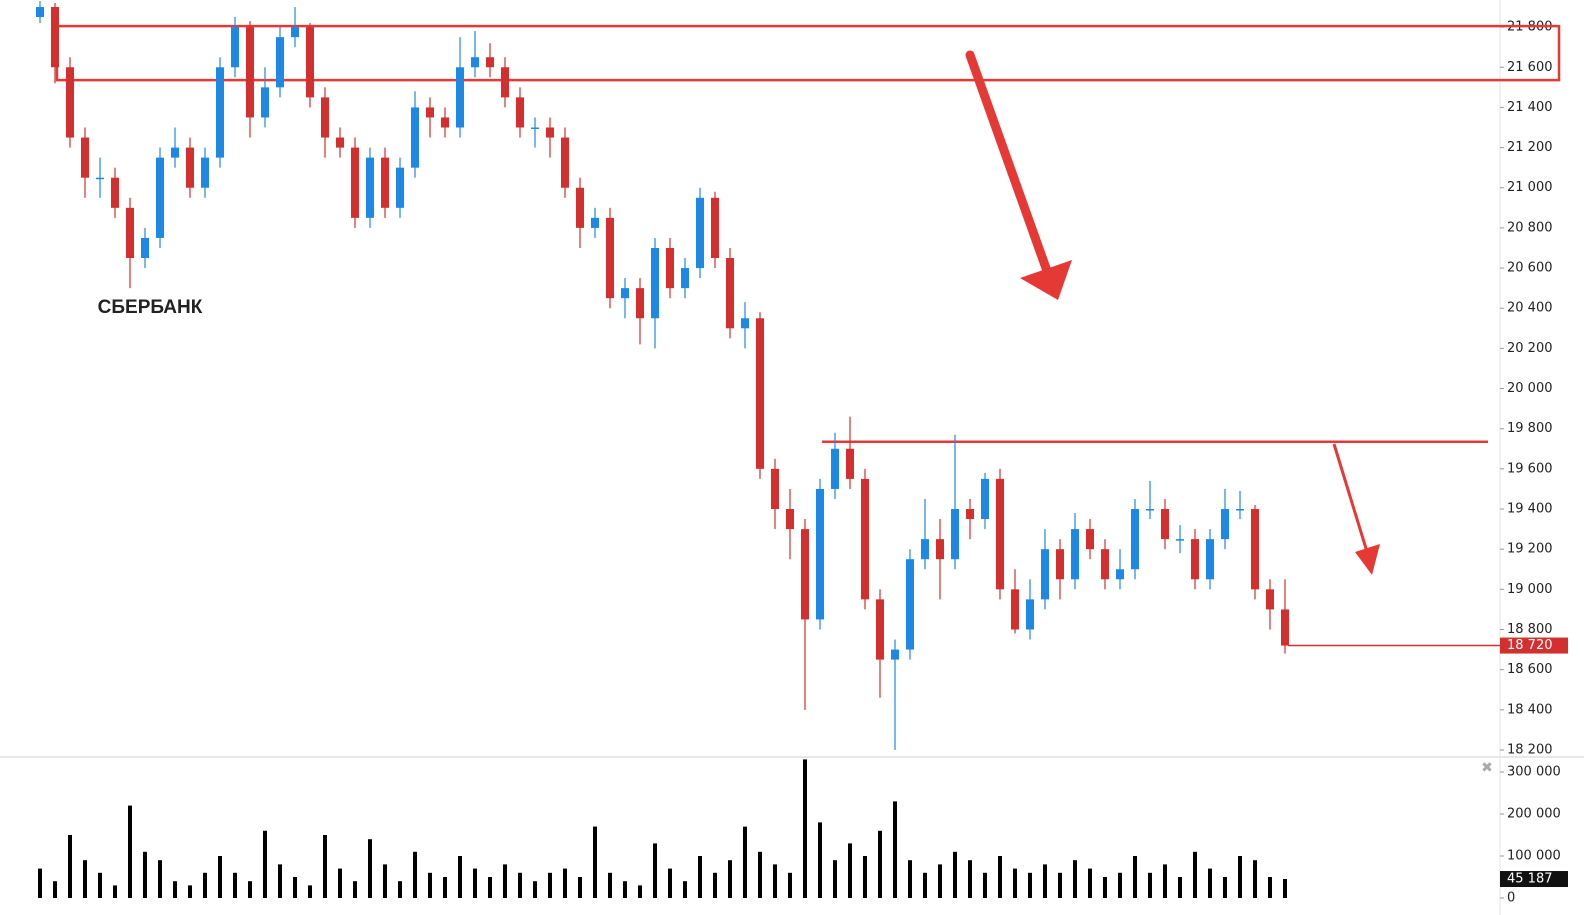 Image resolution: width=1584 pixels, height=915 pixels. What do you see at coordinates (1530, 645) in the screenshot?
I see `last-price-label: 18 720` at bounding box center [1530, 645].